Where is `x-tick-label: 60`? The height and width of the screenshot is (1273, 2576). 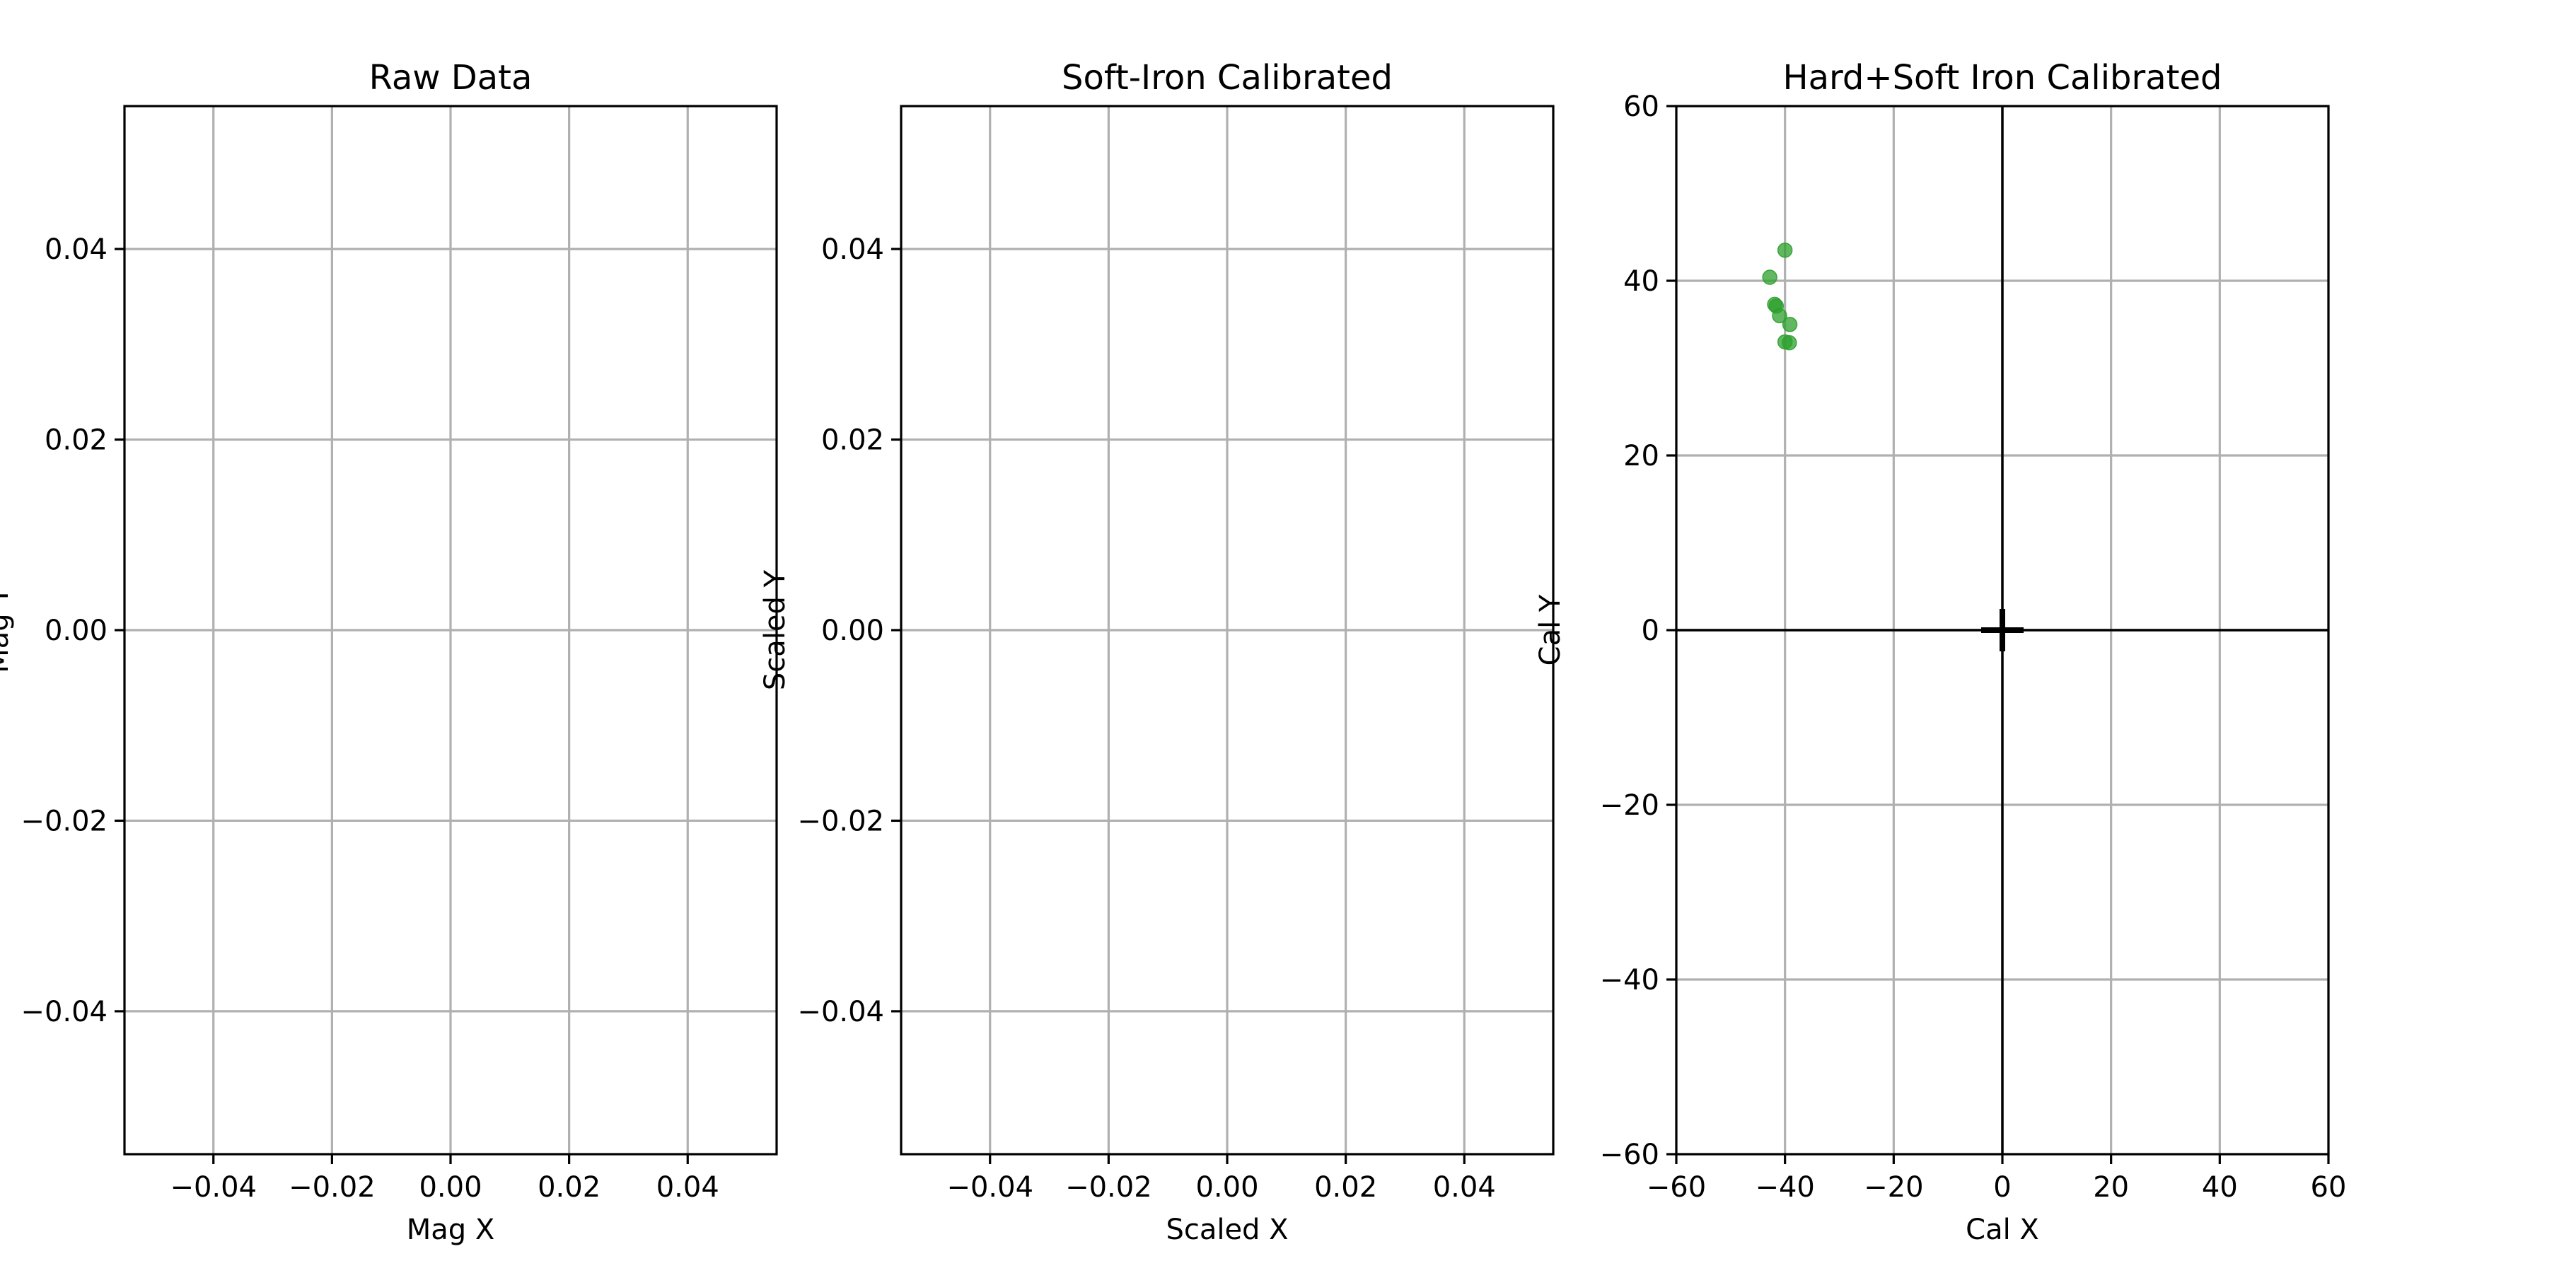
x-tick-label: 60 is located at coordinates (2329, 1187).